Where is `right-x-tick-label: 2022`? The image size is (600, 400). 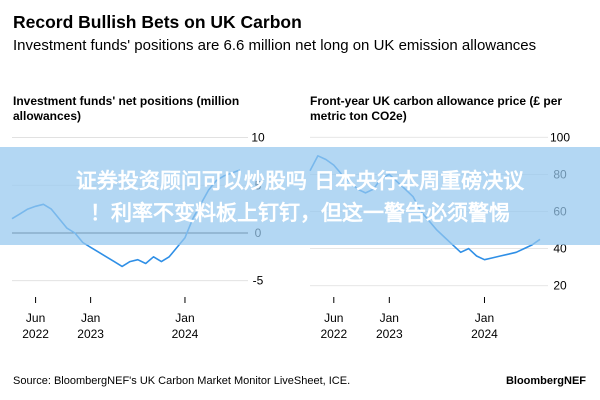 right-x-tick-label: 2022 is located at coordinates (333, 334).